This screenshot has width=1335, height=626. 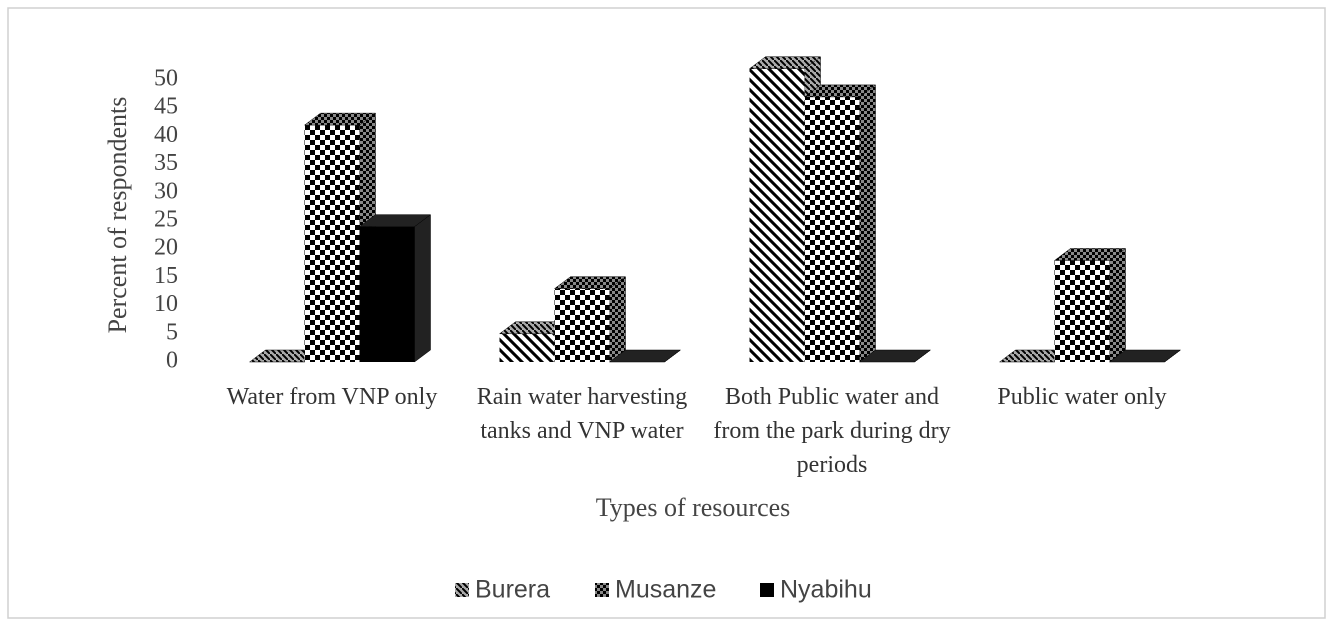 What do you see at coordinates (172, 332) in the screenshot?
I see `y-tick-label: 5` at bounding box center [172, 332].